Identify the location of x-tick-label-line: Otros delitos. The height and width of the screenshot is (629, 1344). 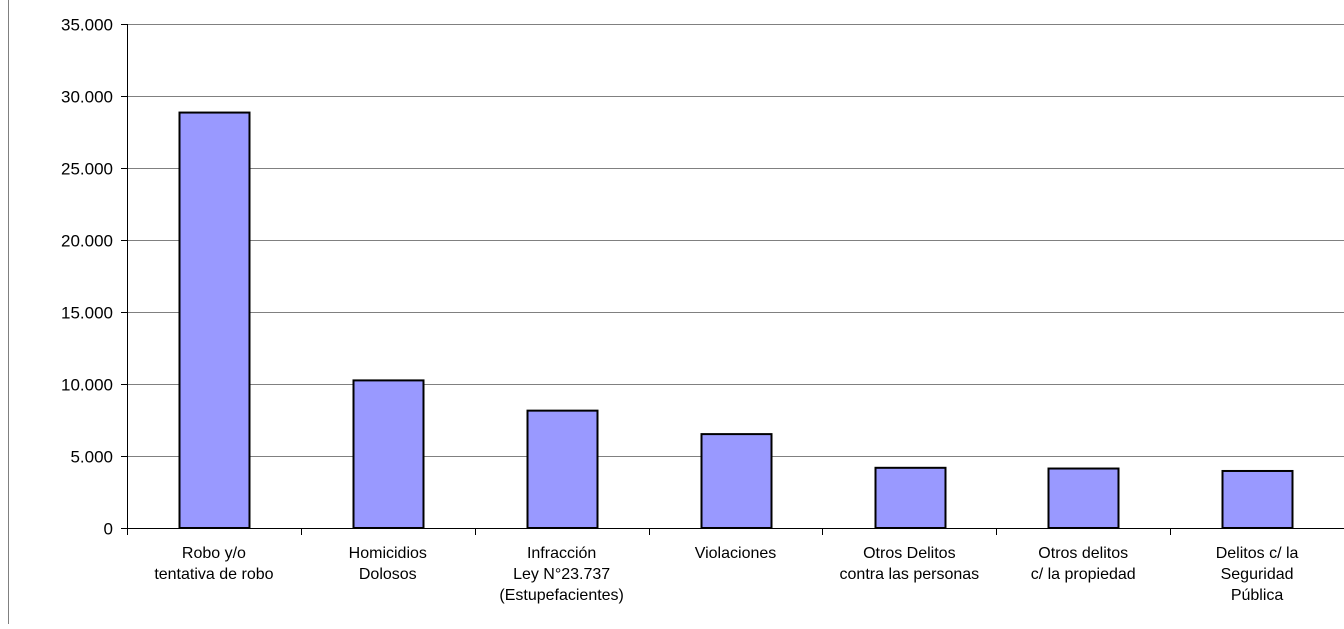
(1083, 553).